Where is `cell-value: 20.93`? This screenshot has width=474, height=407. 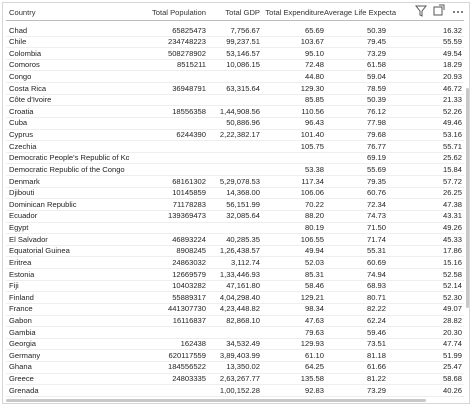
cell-value: 20.93 is located at coordinates (452, 76).